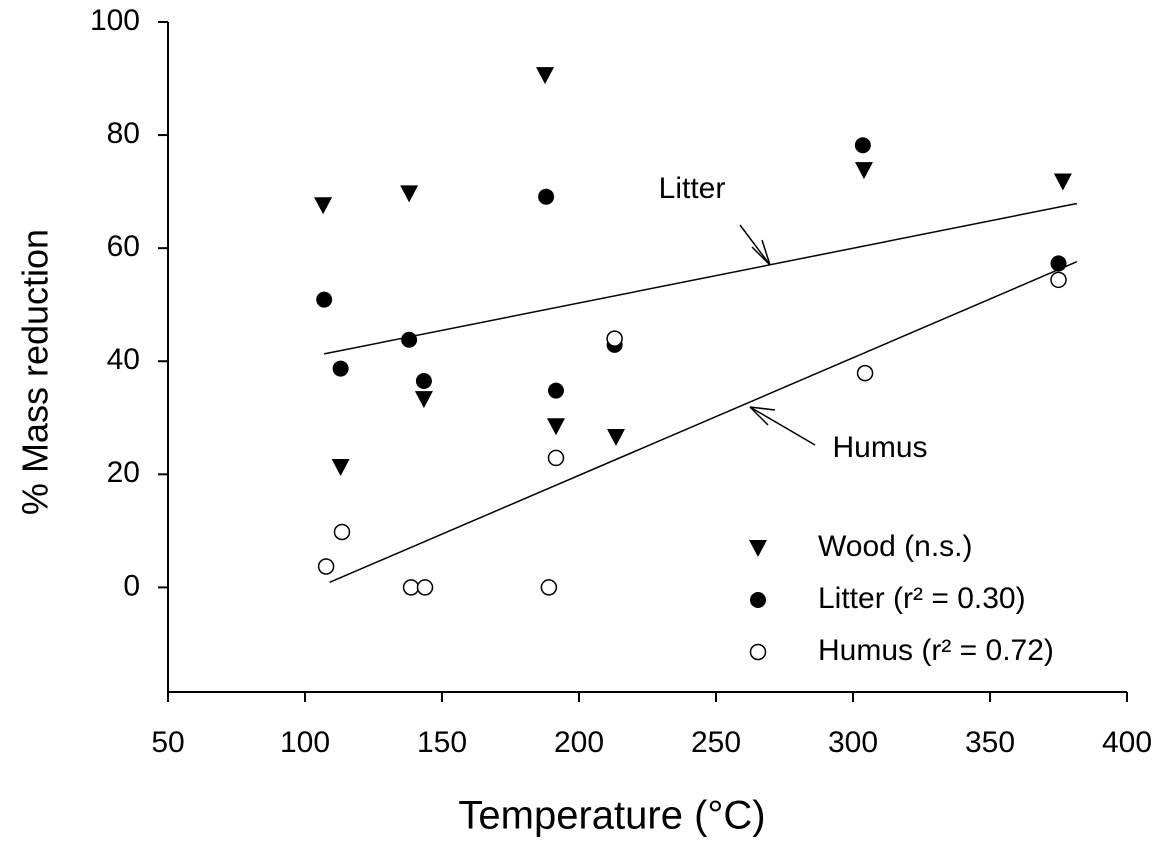  Describe the element at coordinates (611, 816) in the screenshot. I see `x-axis-label: Temperature (°C)` at that location.